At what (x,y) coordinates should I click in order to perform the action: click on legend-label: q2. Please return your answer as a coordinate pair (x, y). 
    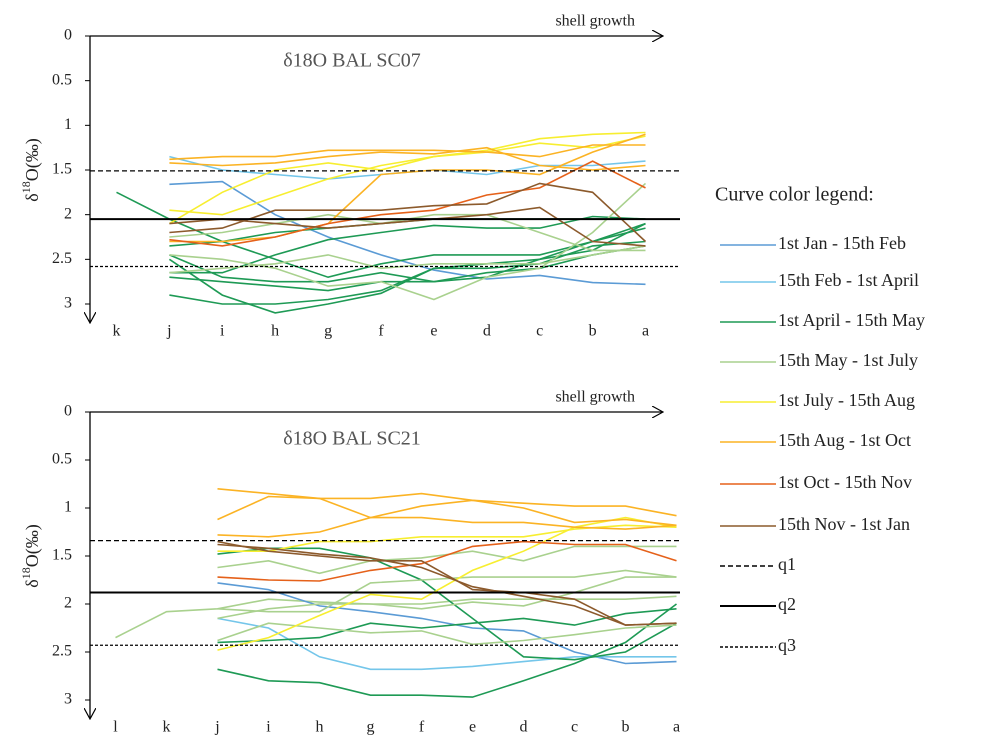
    Looking at the image, I should click on (787, 604).